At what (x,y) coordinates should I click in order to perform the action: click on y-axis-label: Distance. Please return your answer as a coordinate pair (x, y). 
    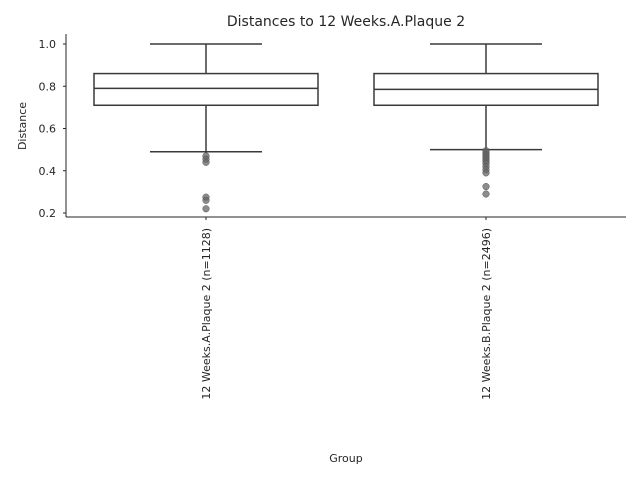
    Looking at the image, I should click on (22, 126).